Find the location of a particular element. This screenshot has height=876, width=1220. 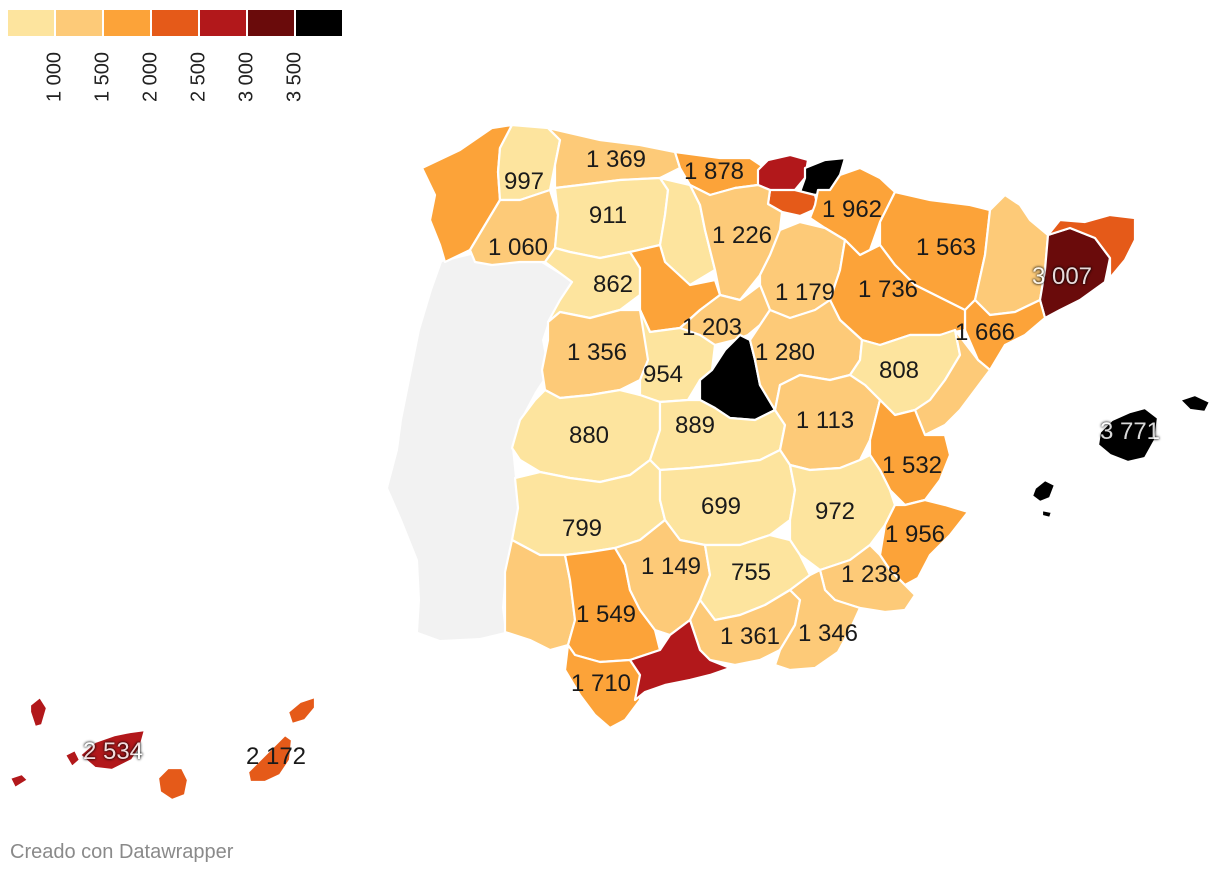

value-label-salamanca: 1 356 is located at coordinates (597, 352).